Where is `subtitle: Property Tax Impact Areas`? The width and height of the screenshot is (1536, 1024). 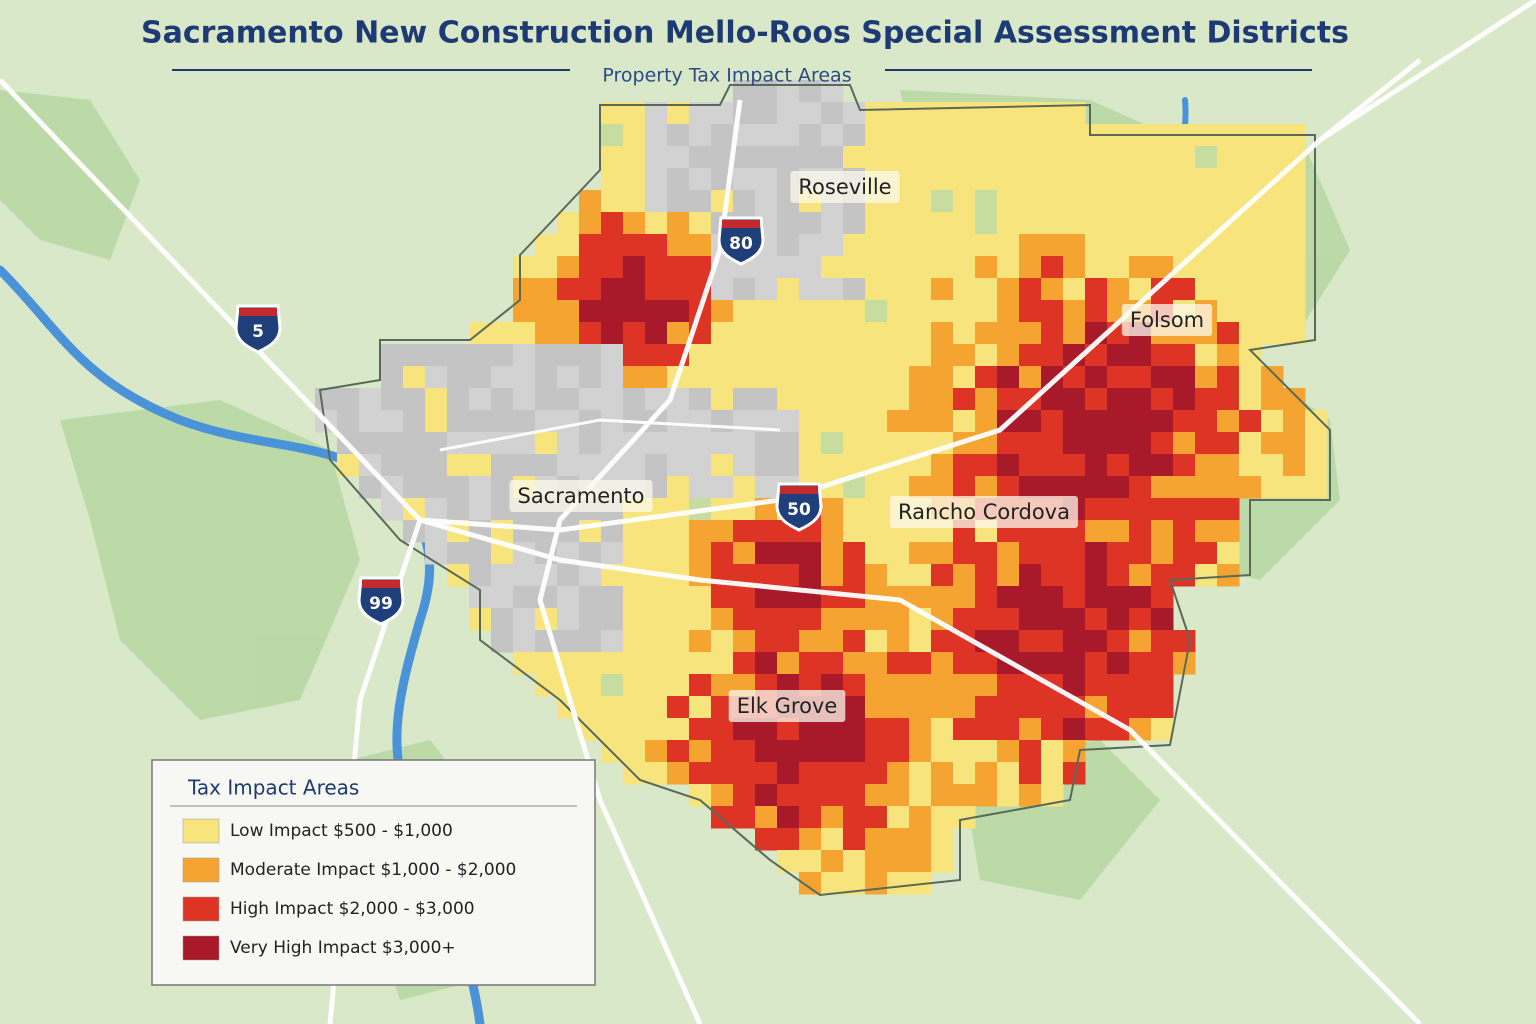 subtitle: Property Tax Impact Areas is located at coordinates (726, 76).